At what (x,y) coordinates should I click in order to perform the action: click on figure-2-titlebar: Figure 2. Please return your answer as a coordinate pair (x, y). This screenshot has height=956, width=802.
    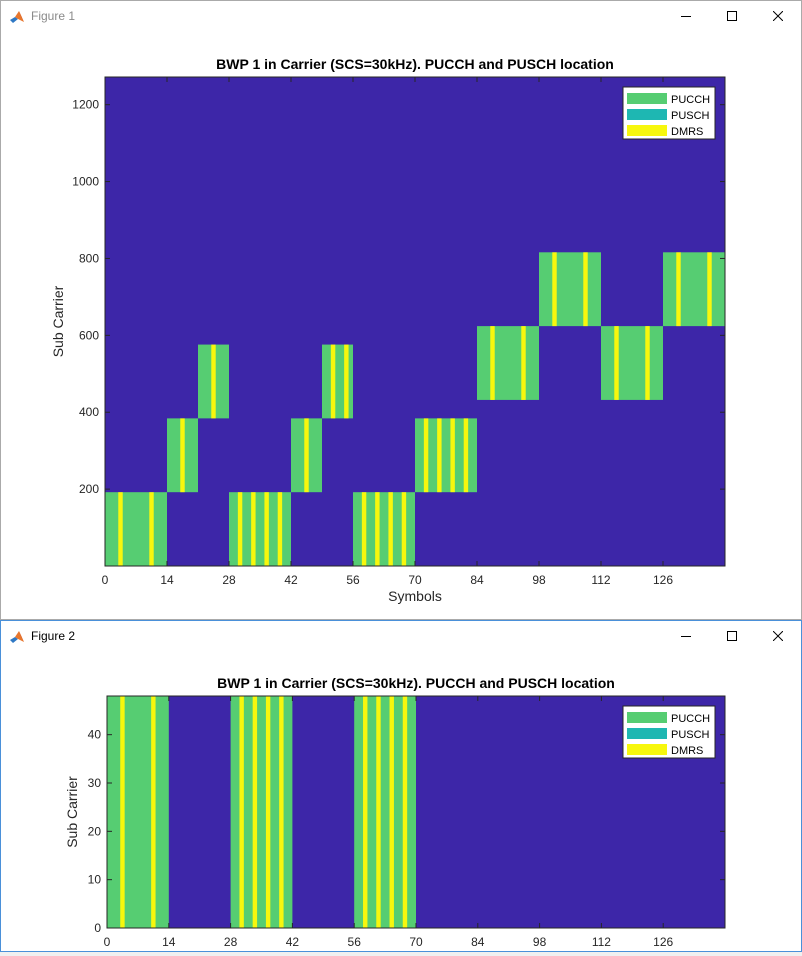
    Looking at the image, I should click on (401, 636).